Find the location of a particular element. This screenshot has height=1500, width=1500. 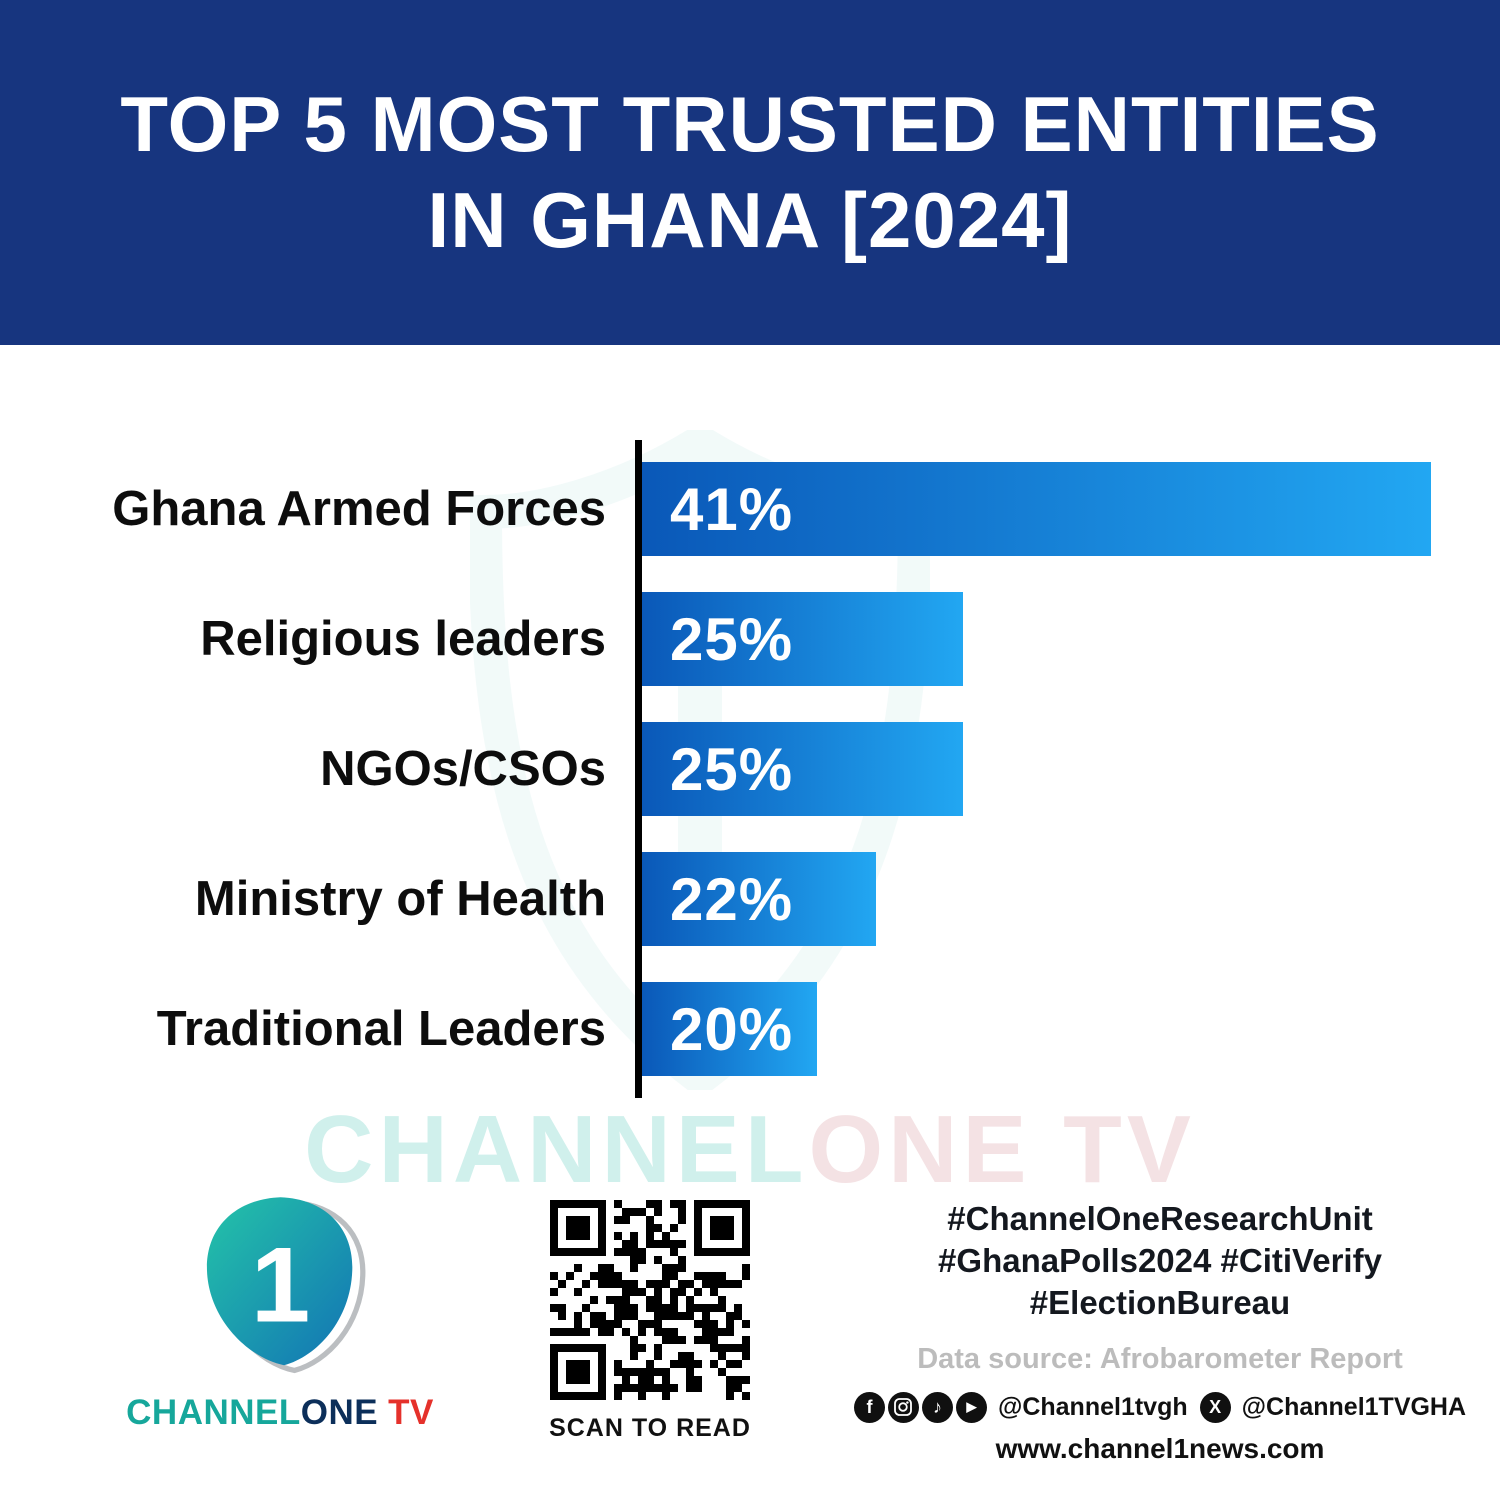

bar-track: 20% is located at coordinates (1051, 1029).